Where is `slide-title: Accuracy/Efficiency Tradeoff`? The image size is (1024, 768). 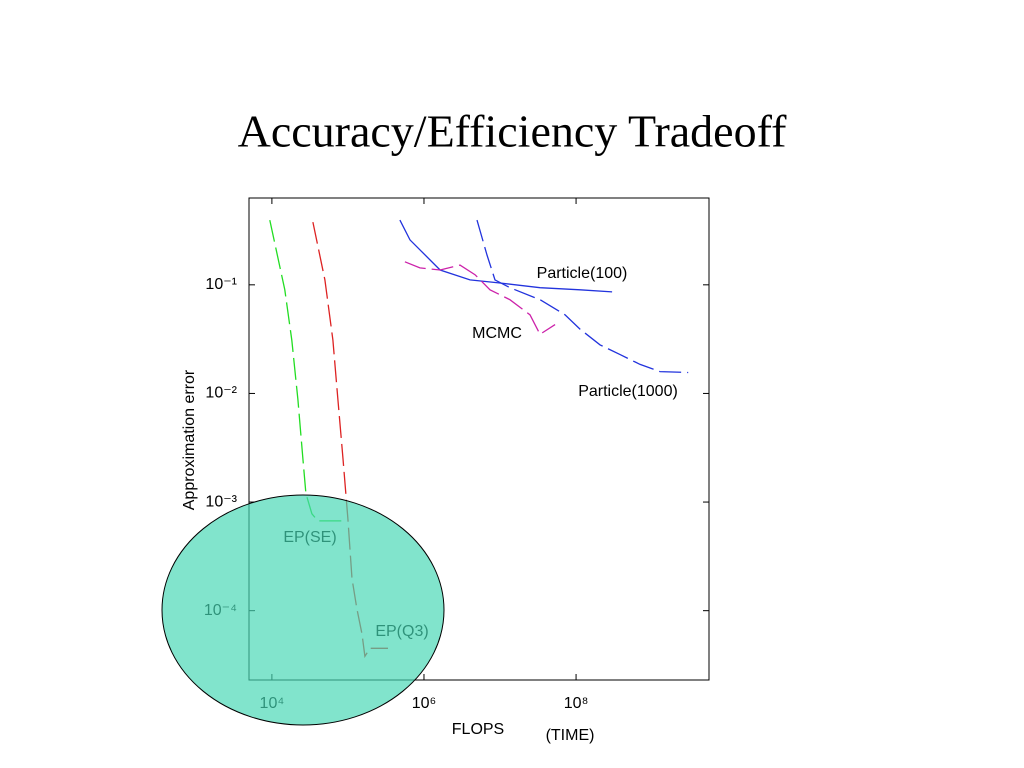 slide-title: Accuracy/Efficiency Tradeoff is located at coordinates (512, 131).